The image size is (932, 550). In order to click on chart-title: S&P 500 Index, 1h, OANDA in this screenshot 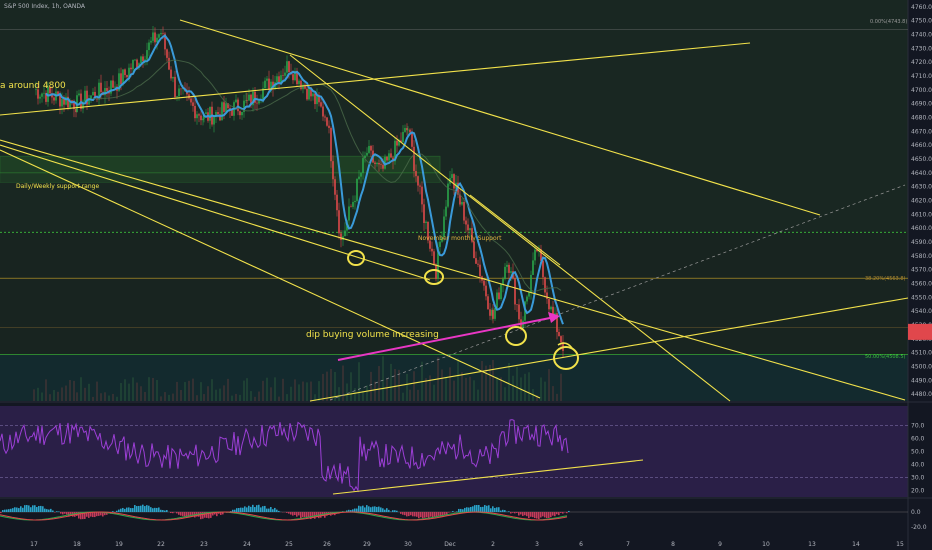, I will do `click(45, 6)`.